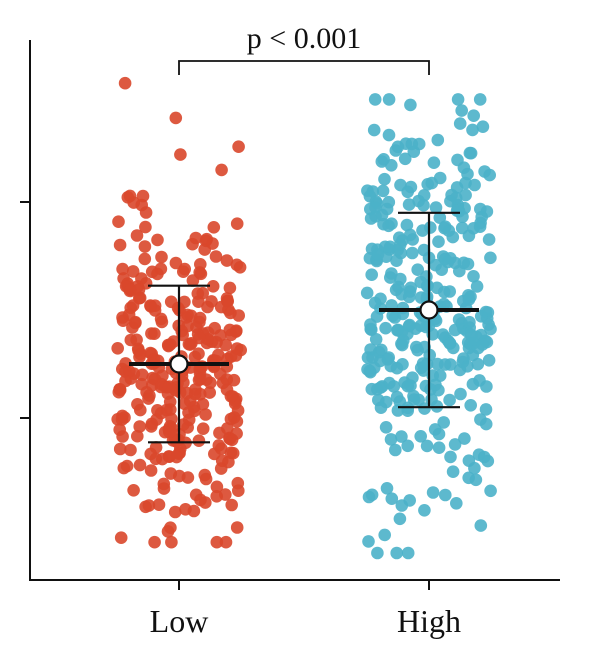 This screenshot has height=663, width=600. Describe the element at coordinates (304, 38) in the screenshot. I see `p-value-label: p < 0.001` at that location.